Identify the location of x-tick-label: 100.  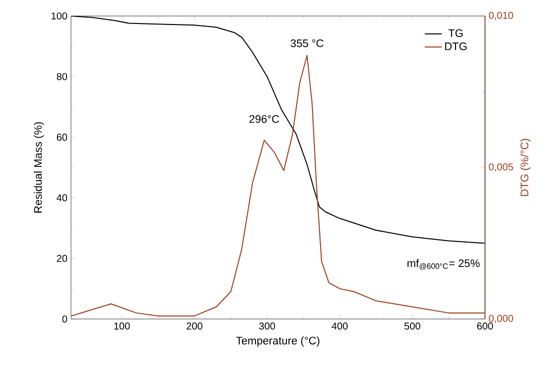
(122, 326).